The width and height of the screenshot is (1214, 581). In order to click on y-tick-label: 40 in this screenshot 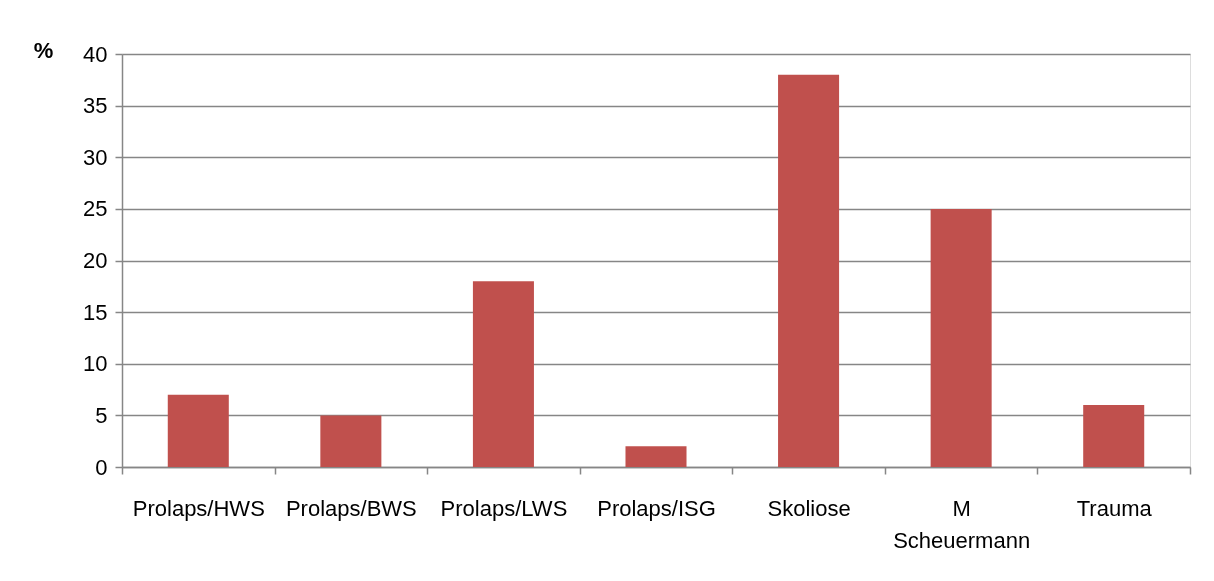, I will do `click(95, 54)`.